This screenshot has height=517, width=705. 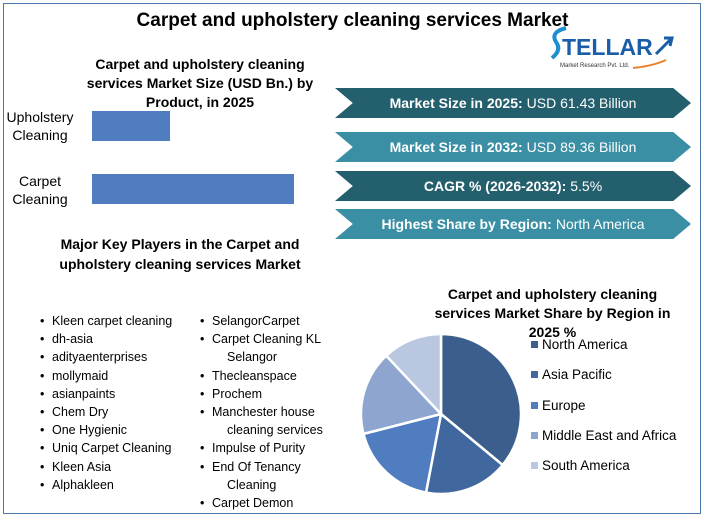 What do you see at coordinates (106, 339) in the screenshot?
I see `key-player: dh-asia` at bounding box center [106, 339].